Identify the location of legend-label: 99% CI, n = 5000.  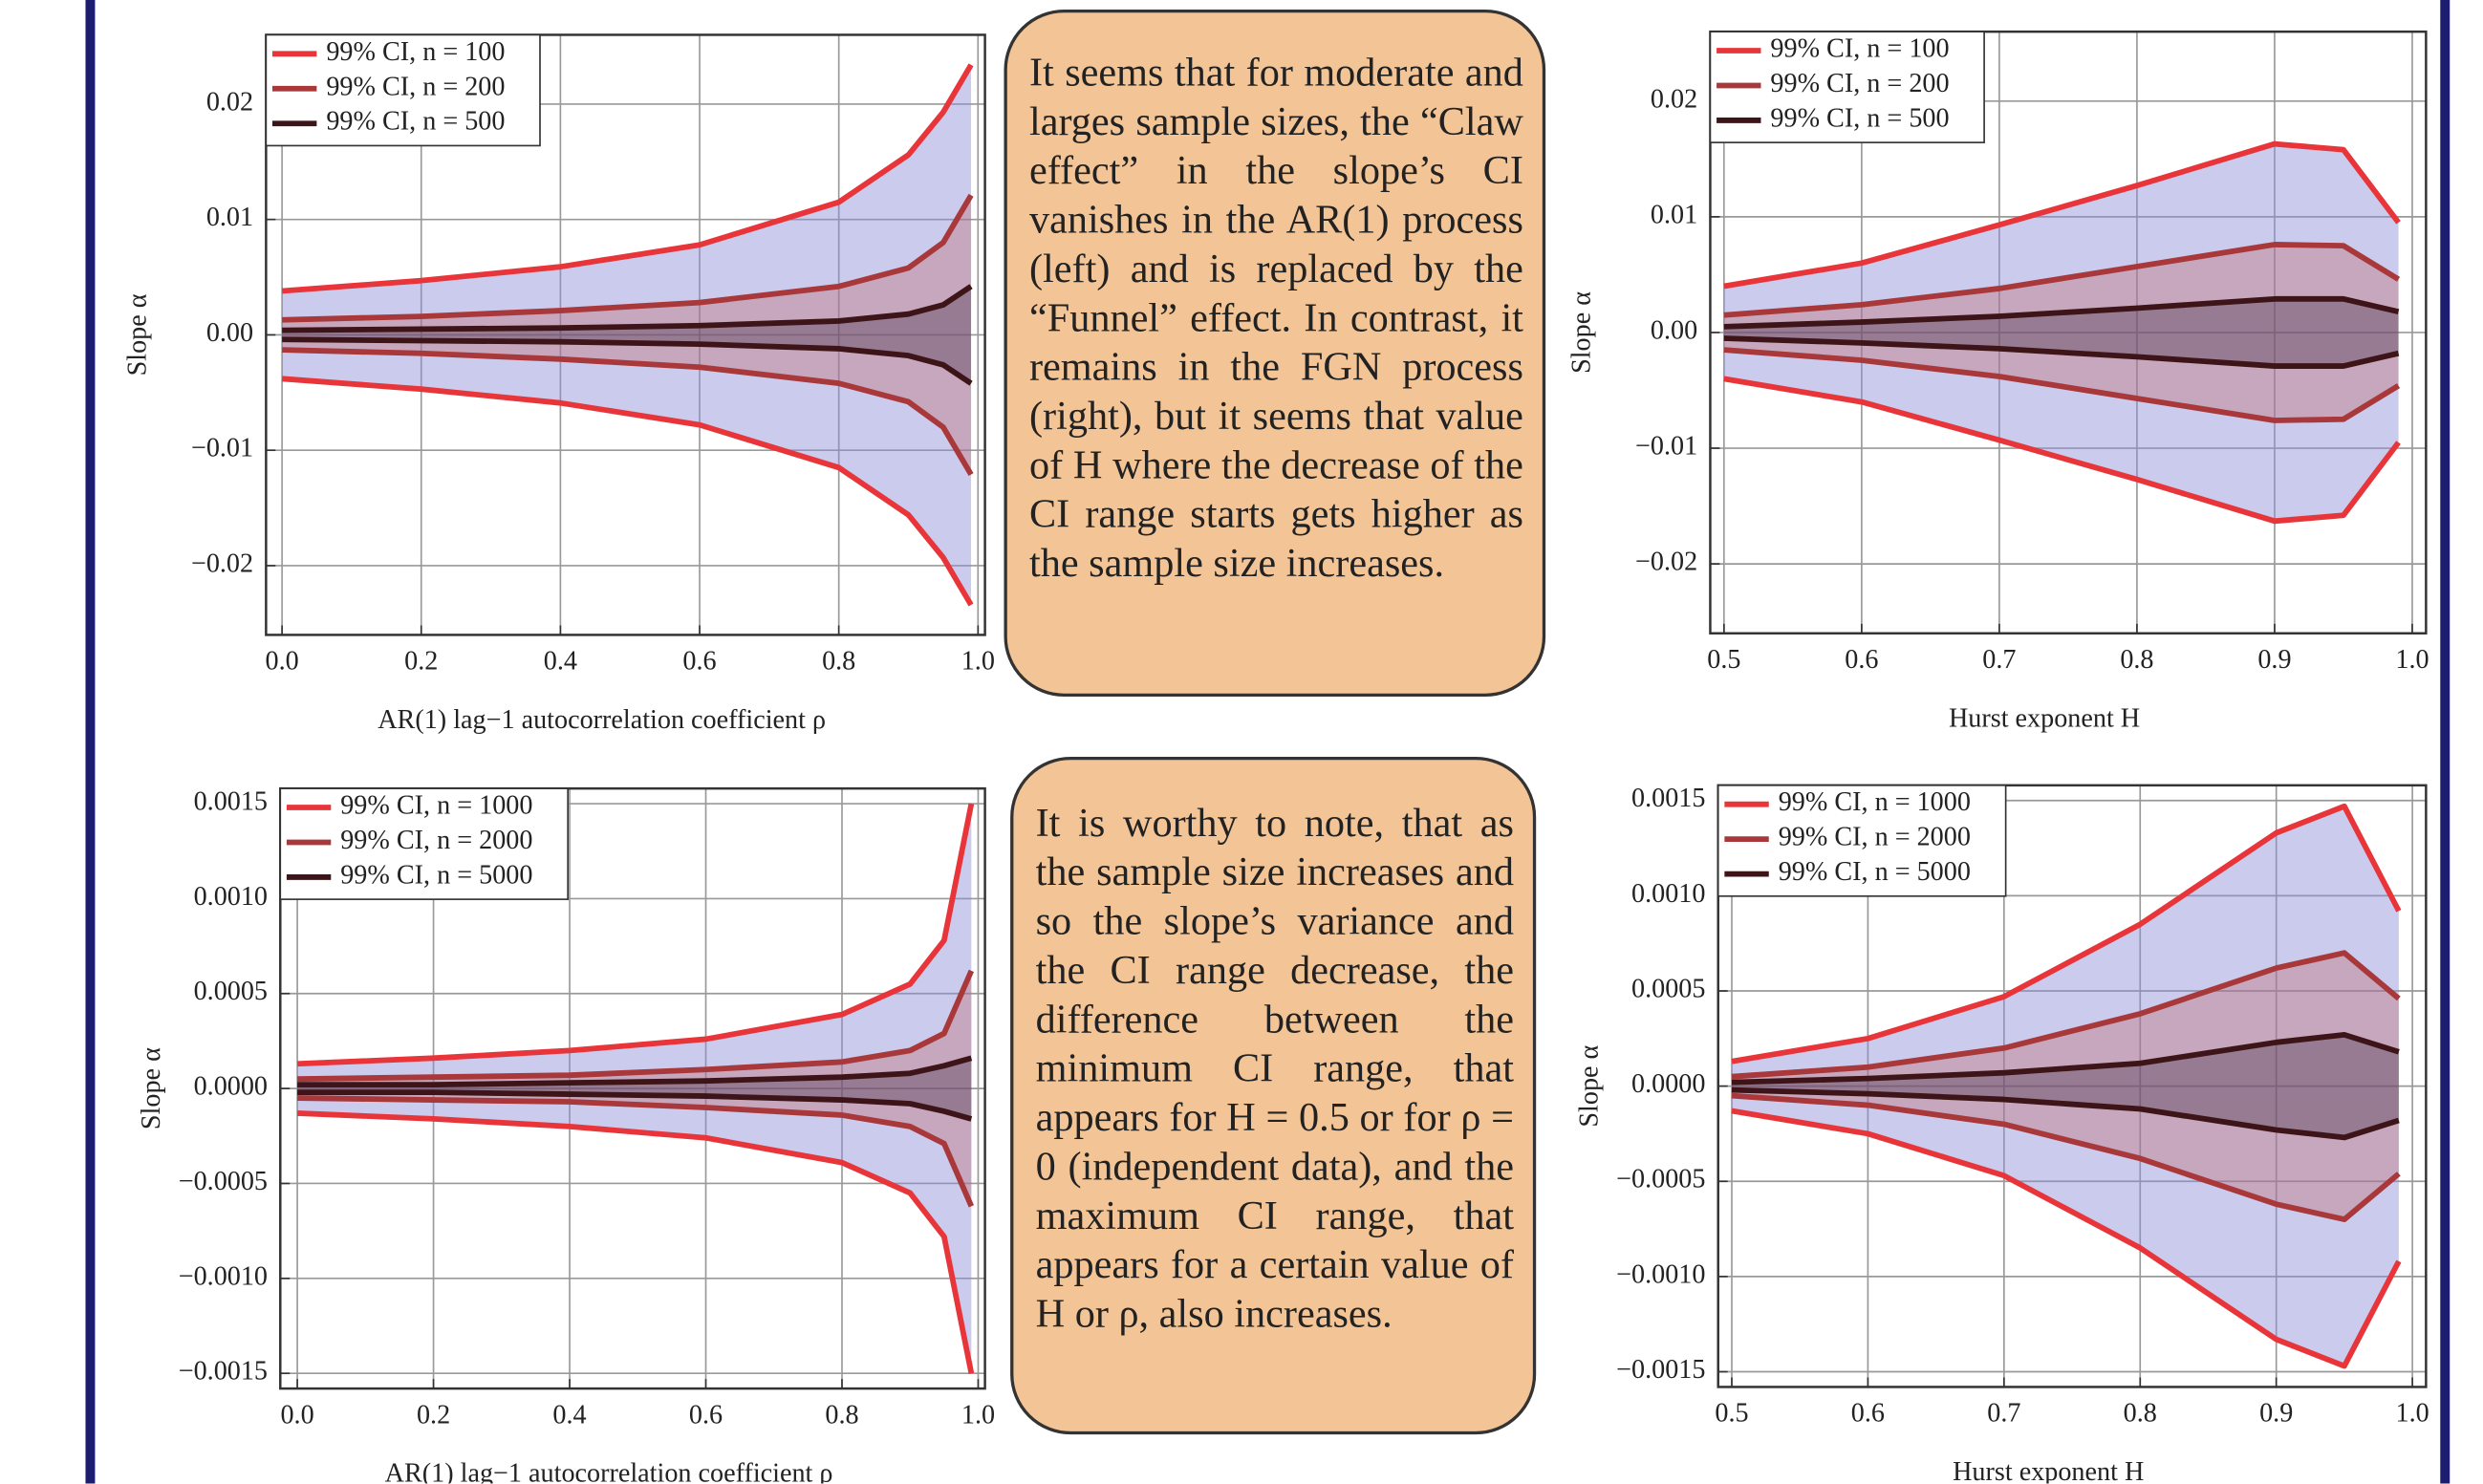
(1875, 872).